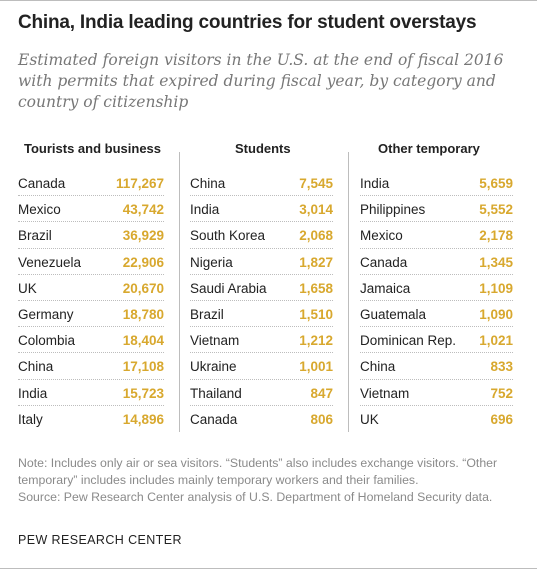 The width and height of the screenshot is (537, 571). Describe the element at coordinates (501, 393) in the screenshot. I see `value-label: 752` at that location.